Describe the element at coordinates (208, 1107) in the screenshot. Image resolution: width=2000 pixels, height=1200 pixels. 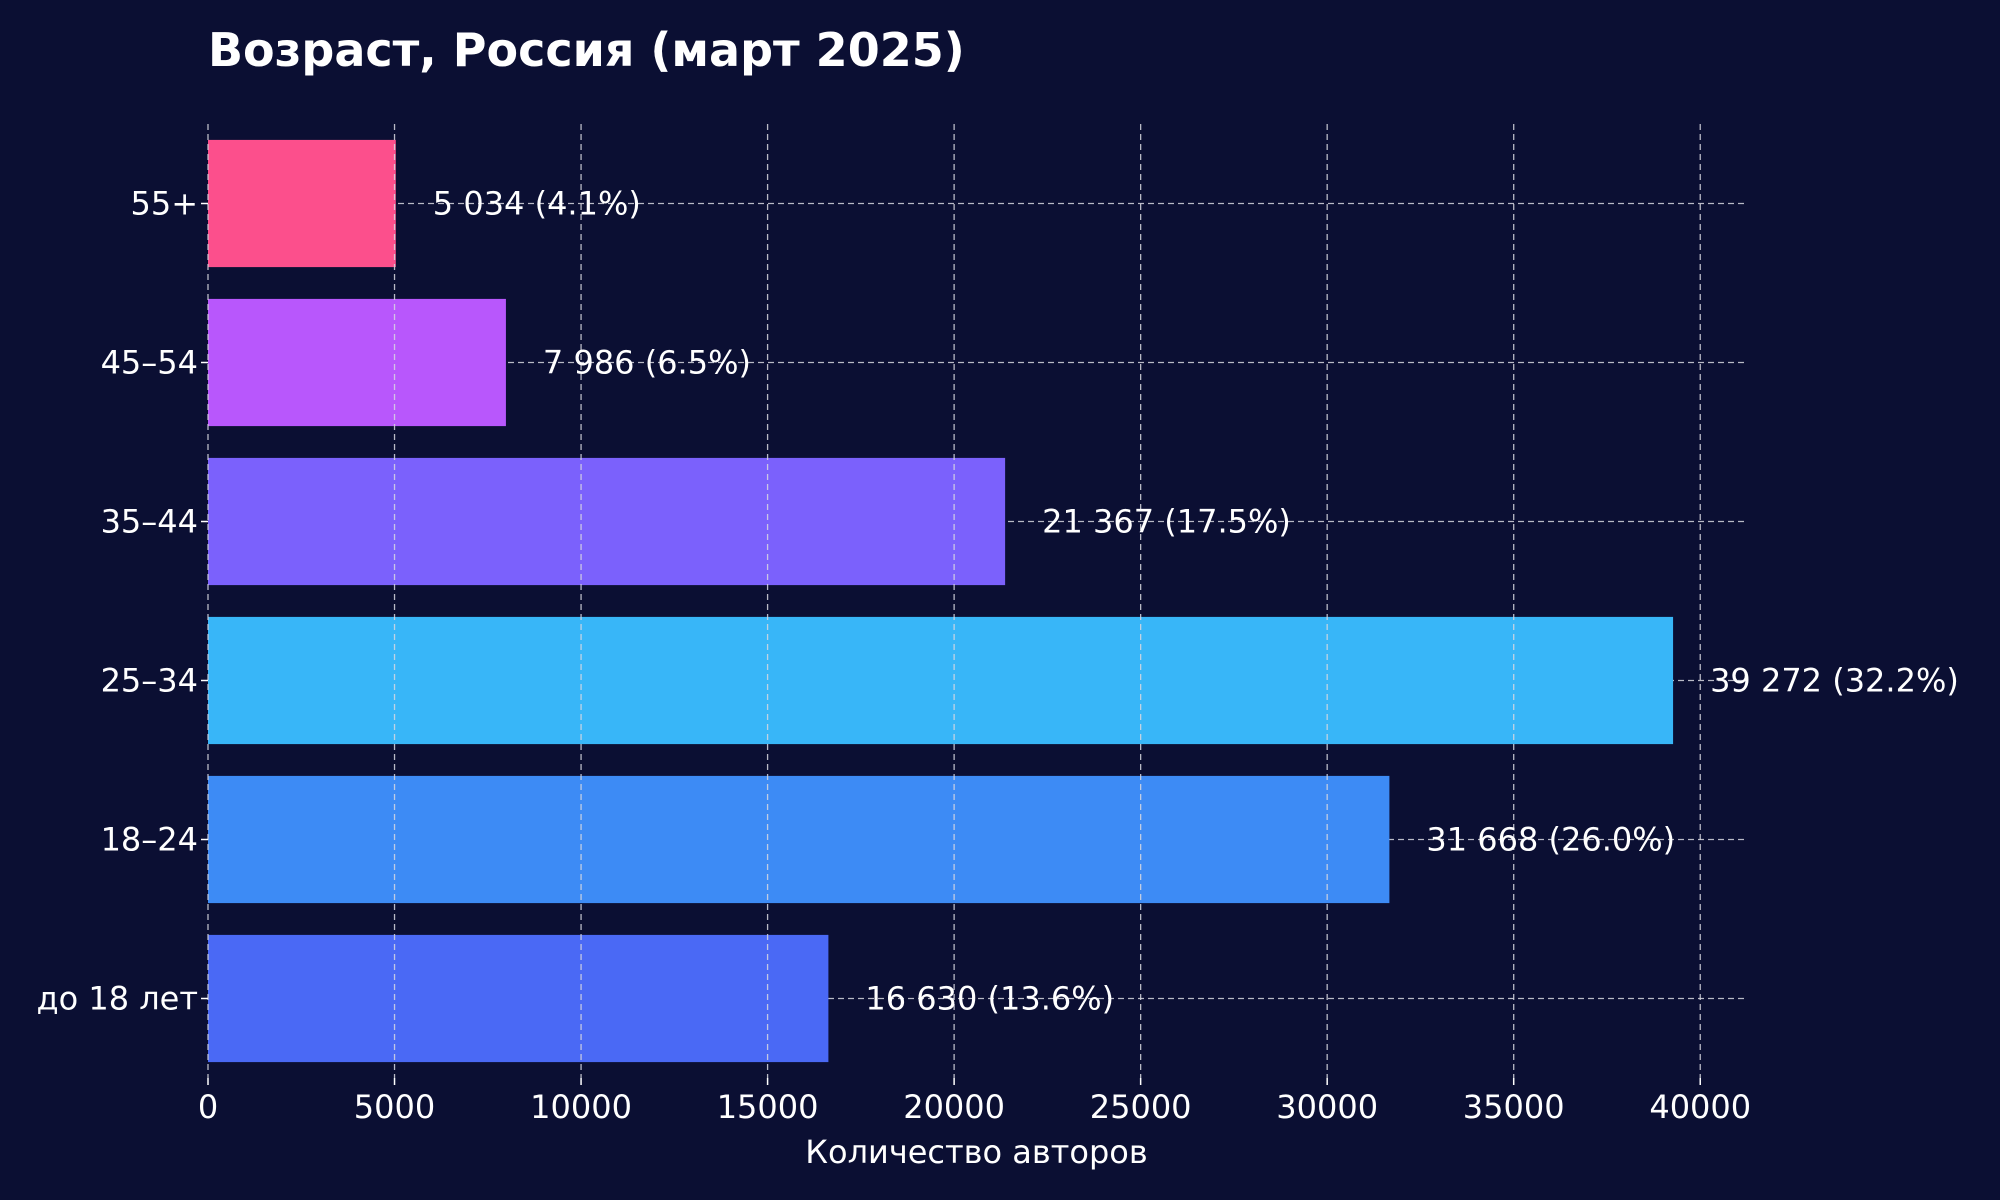
I see `x-tick-label: 0` at that location.